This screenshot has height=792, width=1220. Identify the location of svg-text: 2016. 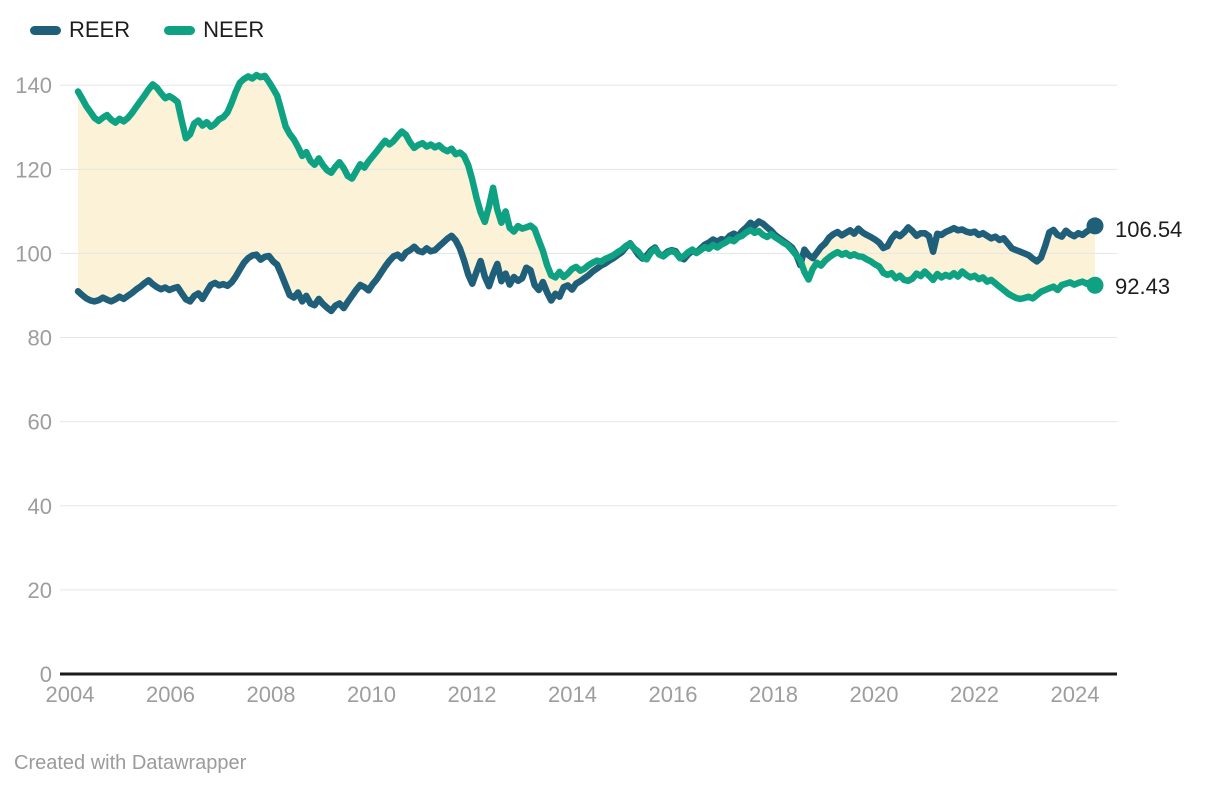
(673, 694).